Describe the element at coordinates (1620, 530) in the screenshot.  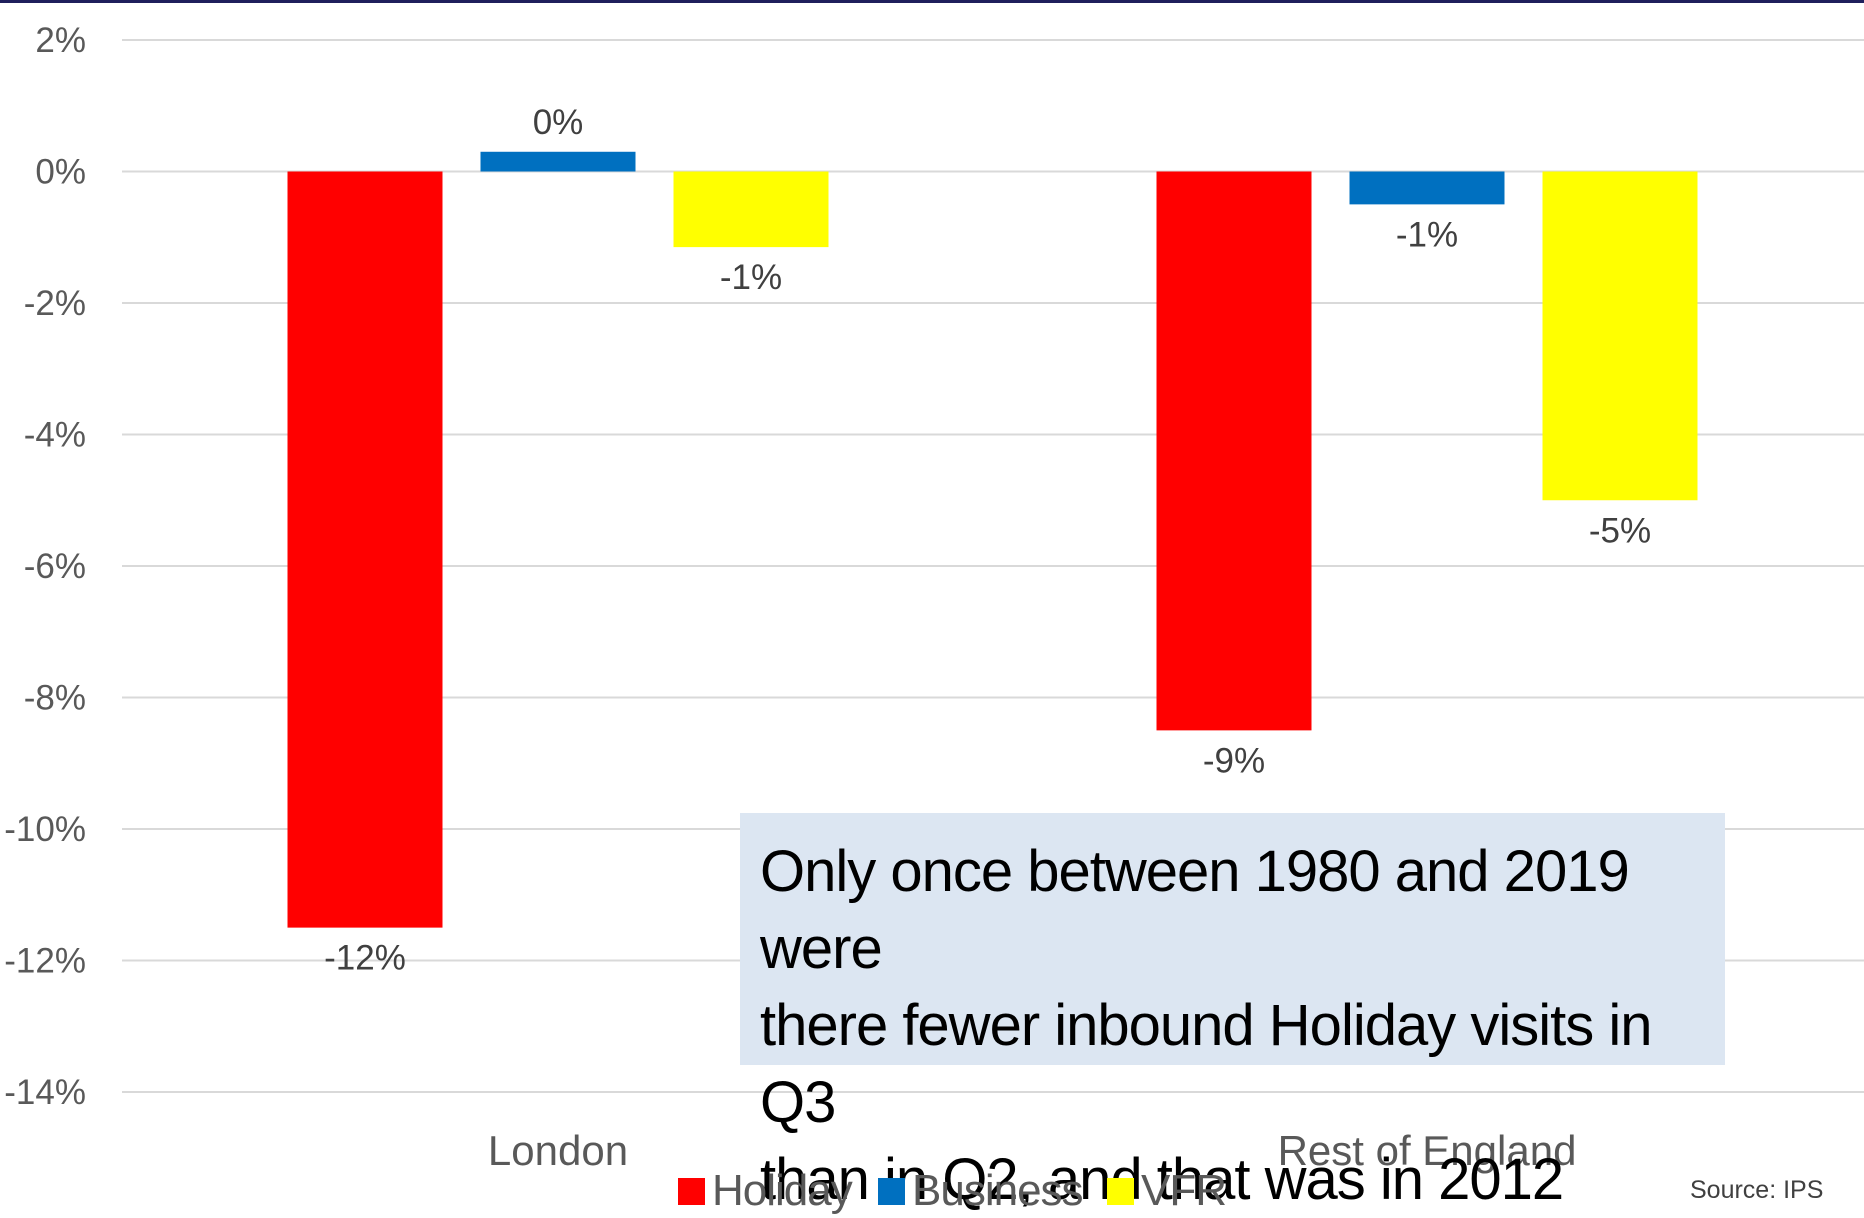
I see `data-label: -5%` at that location.